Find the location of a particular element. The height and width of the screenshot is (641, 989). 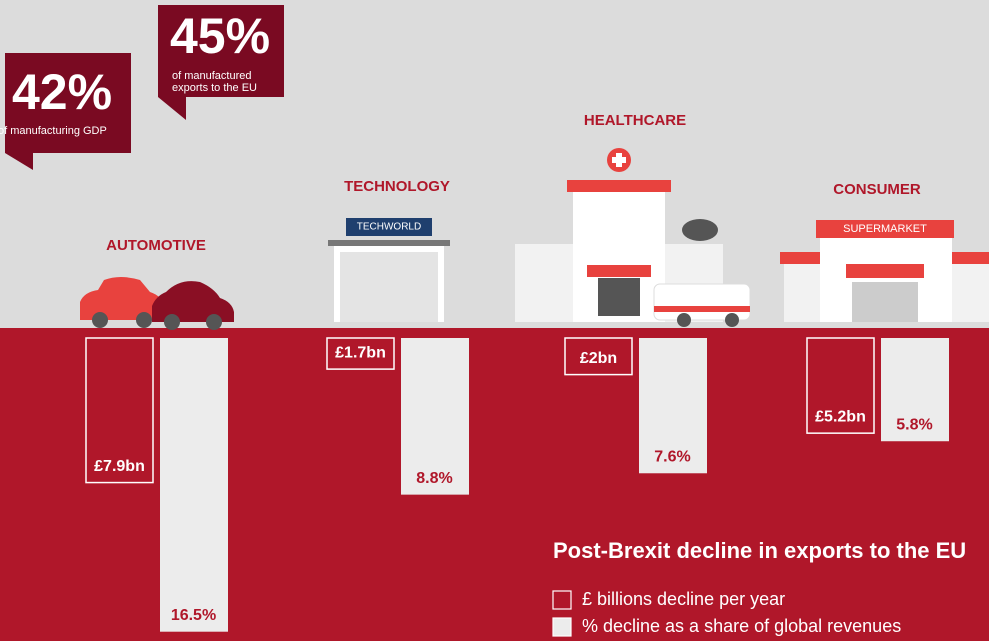

sign-text: TECHWORLD is located at coordinates (389, 227).